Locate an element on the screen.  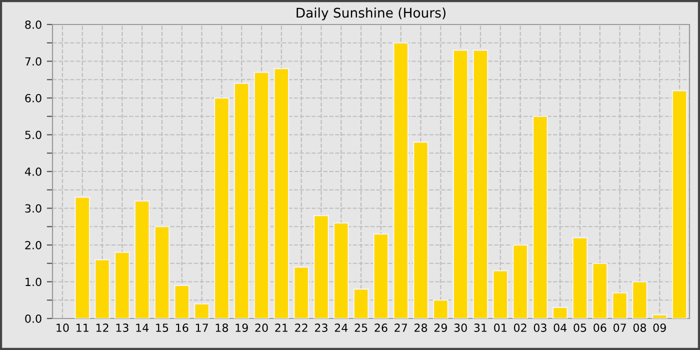
x-tick-label: 24 is located at coordinates (341, 328).